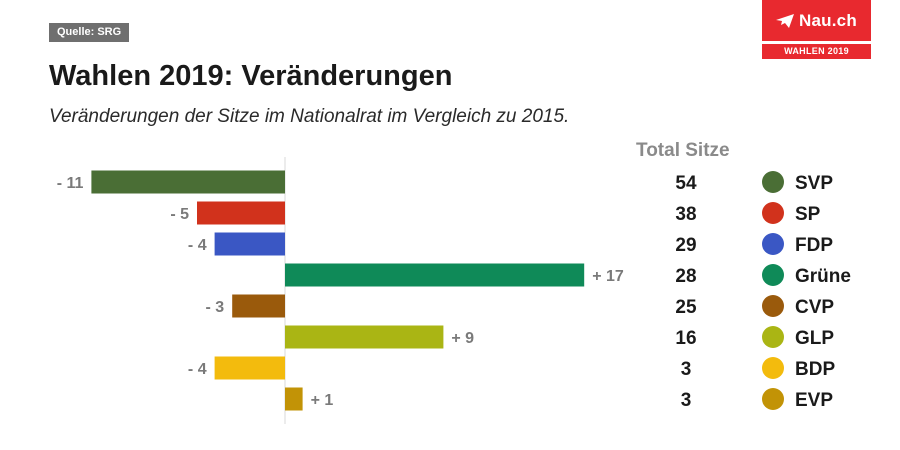  What do you see at coordinates (685, 214) in the screenshot?
I see `total-seats-value: 38` at bounding box center [685, 214].